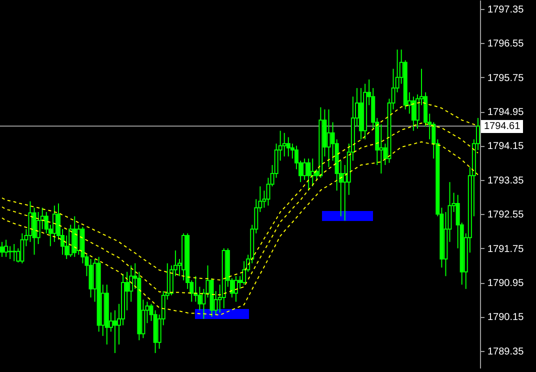 This screenshot has height=372, width=536. What do you see at coordinates (506, 318) in the screenshot?
I see `y-tick-label: 1790.15` at bounding box center [506, 318].